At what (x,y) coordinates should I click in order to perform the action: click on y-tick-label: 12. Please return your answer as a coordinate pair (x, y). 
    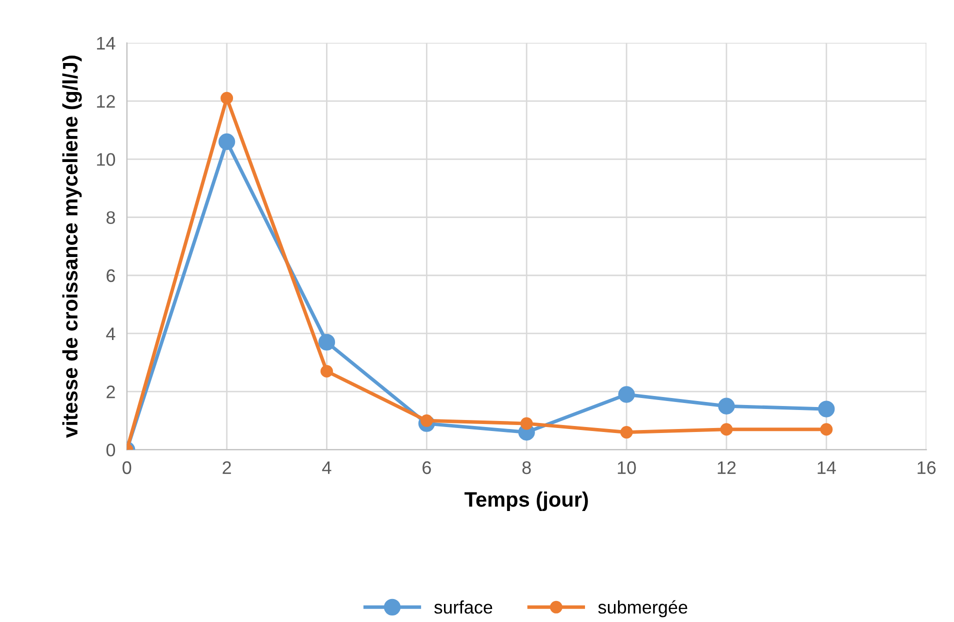
    Looking at the image, I should click on (106, 101).